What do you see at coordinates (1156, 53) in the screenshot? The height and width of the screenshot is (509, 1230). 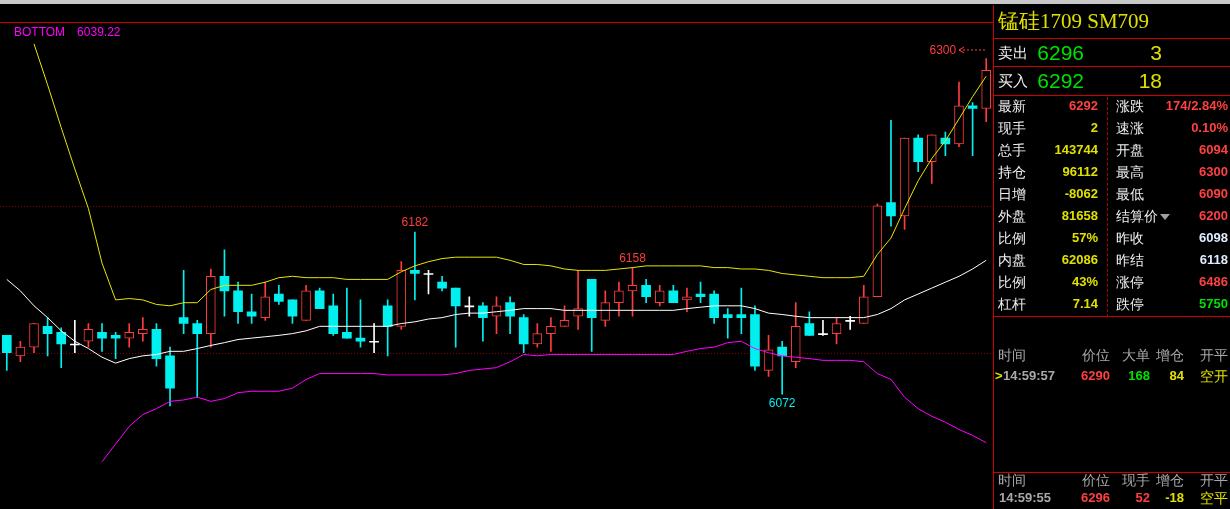 I see `text: 3` at bounding box center [1156, 53].